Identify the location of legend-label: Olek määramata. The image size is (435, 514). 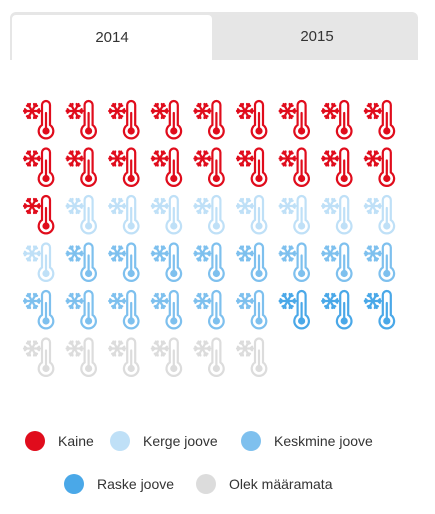
(281, 484).